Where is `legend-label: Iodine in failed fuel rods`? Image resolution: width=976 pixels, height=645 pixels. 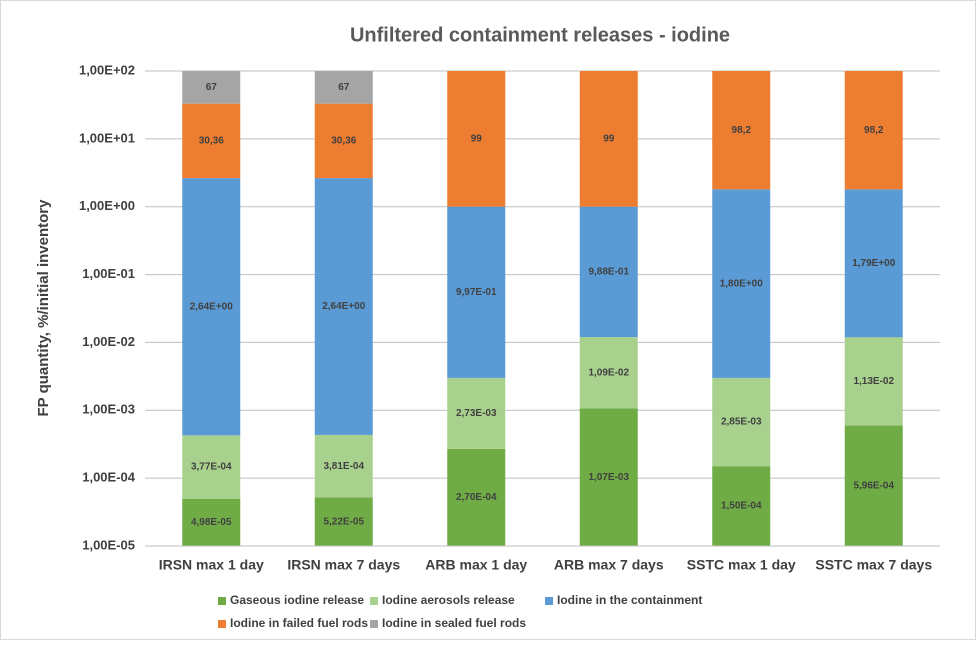 legend-label: Iodine in failed fuel rods is located at coordinates (299, 623).